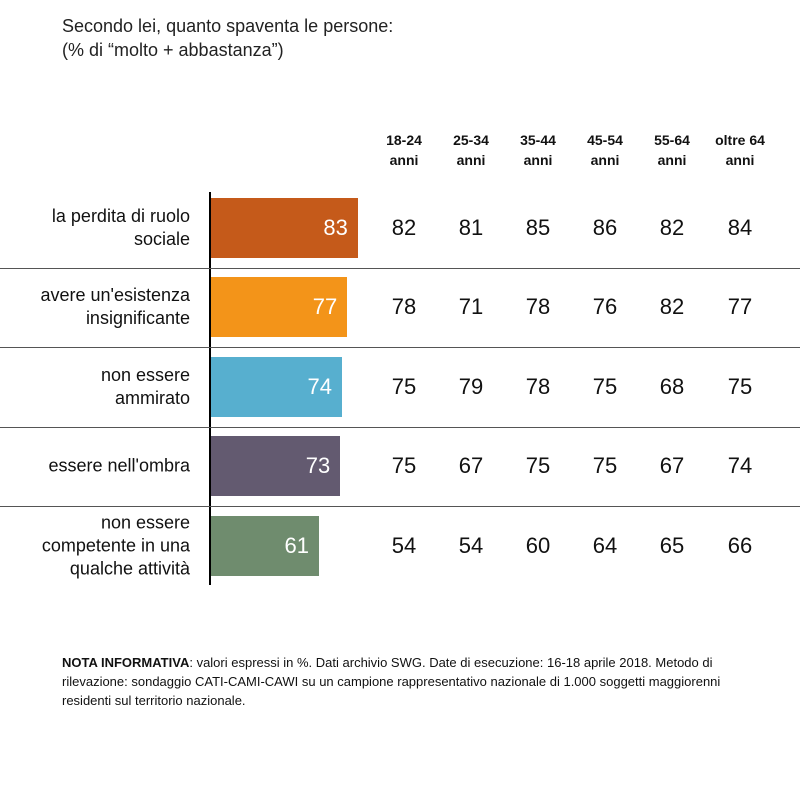 This screenshot has width=800, height=800. Describe the element at coordinates (296, 545) in the screenshot. I see `bar-label: 61` at that location.